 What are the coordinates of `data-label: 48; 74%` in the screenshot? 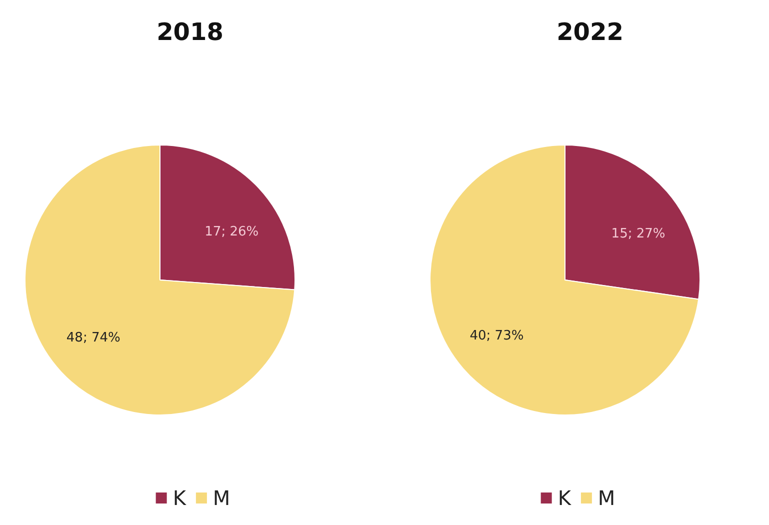 It's located at (93, 338).